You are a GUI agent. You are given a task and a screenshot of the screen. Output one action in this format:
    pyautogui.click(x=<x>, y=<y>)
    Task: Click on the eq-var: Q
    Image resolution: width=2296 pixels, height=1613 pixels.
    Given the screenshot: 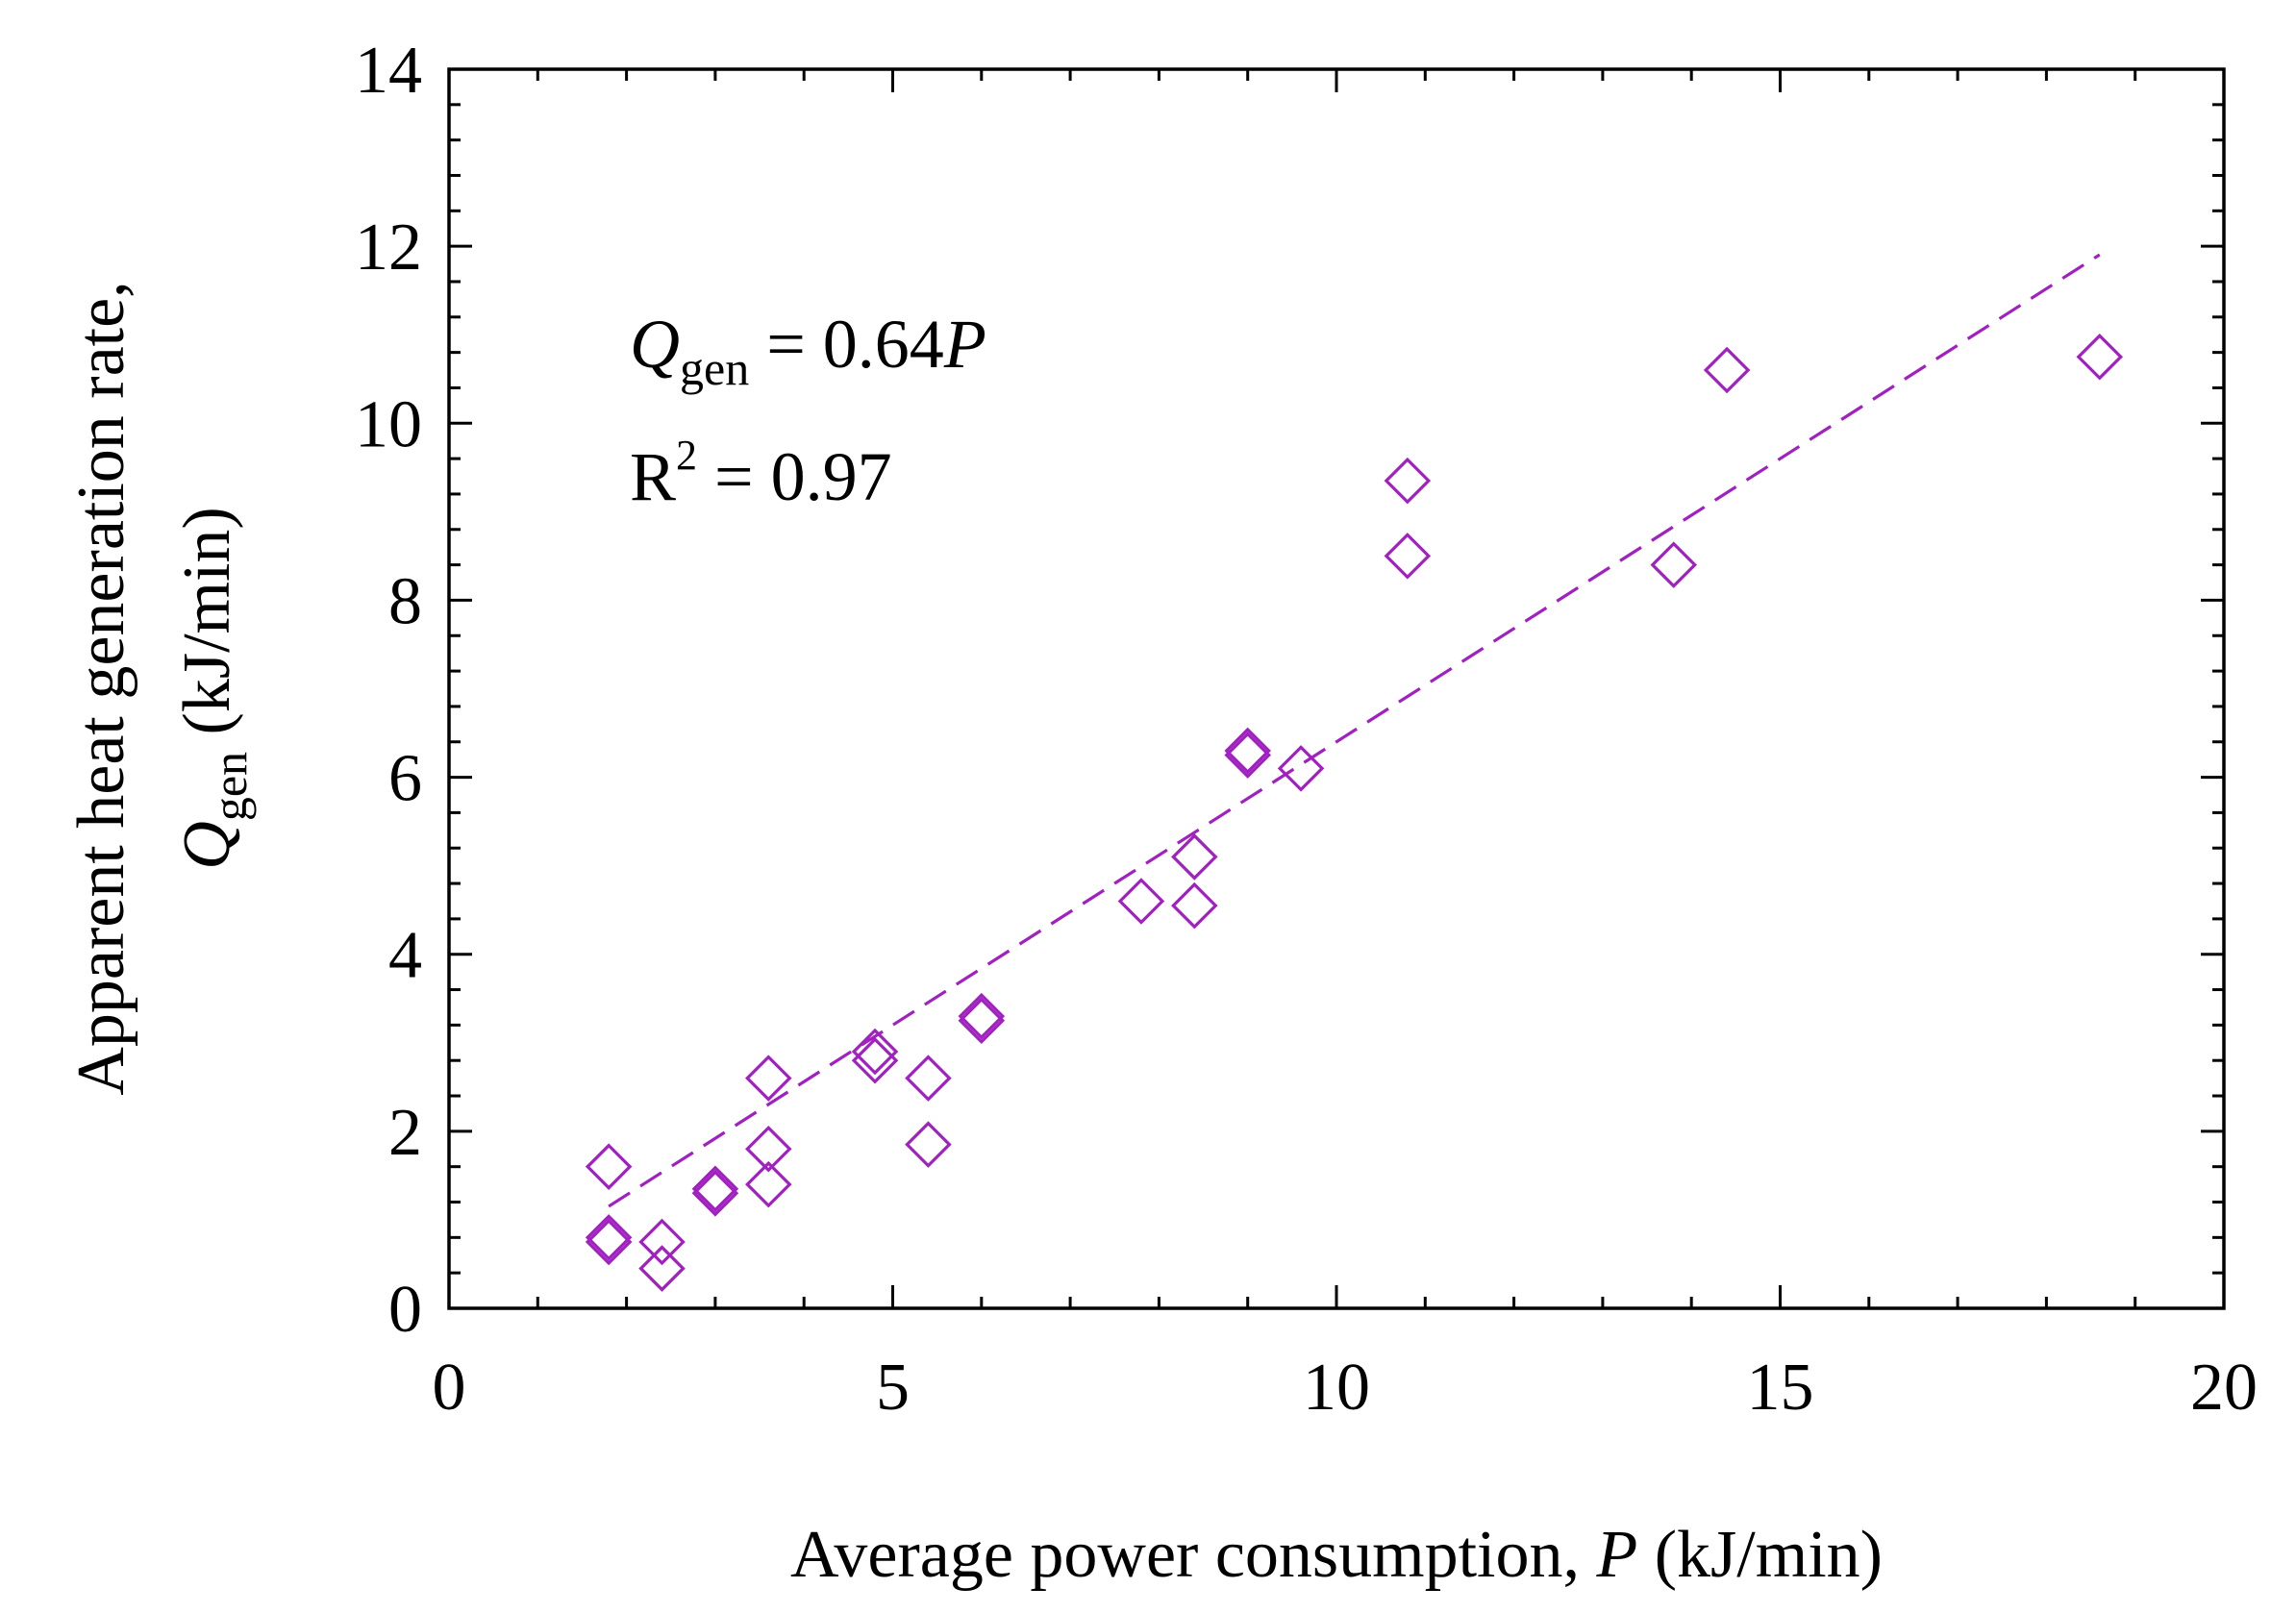 What is the action you would take?
    pyautogui.click(x=655, y=344)
    